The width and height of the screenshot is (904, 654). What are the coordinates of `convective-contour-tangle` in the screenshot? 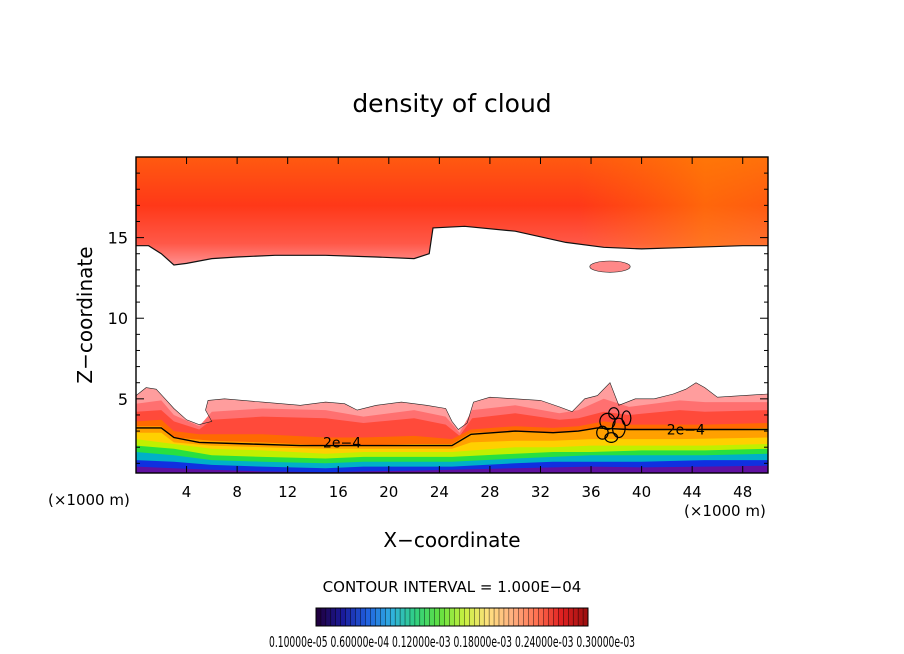 It's located at (614, 425).